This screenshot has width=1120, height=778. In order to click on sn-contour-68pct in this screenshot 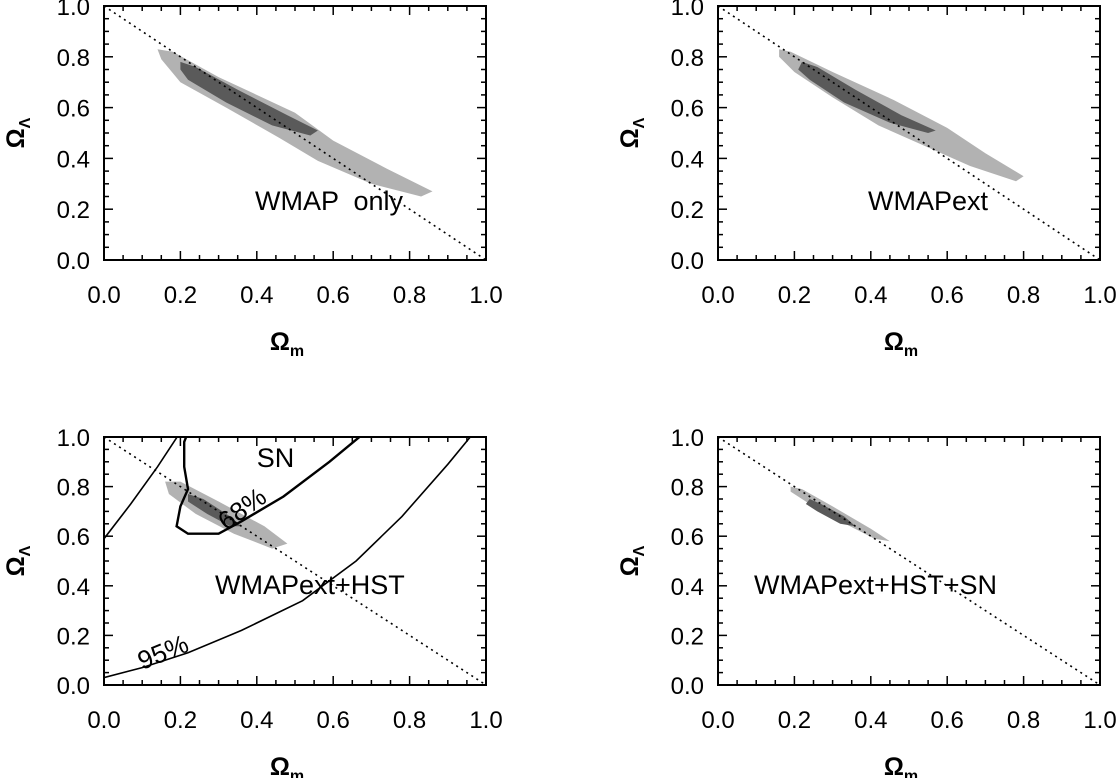, I will do `click(268, 486)`.